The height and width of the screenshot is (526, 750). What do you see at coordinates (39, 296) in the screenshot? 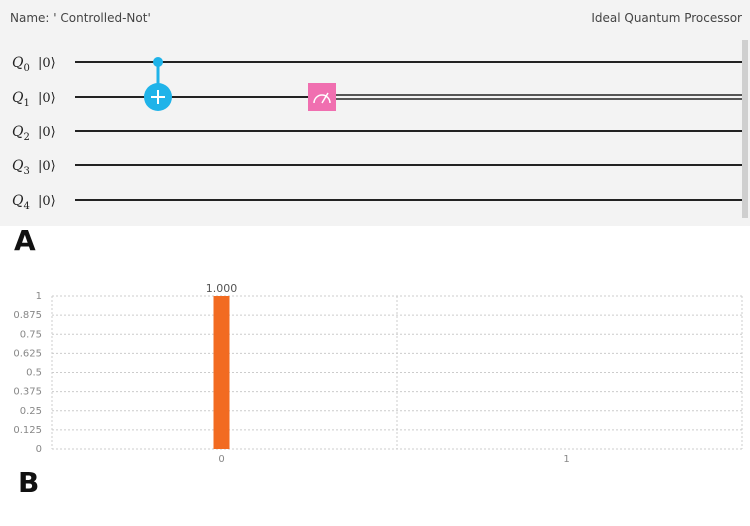
I see `y-tick-label: 1` at bounding box center [39, 296].